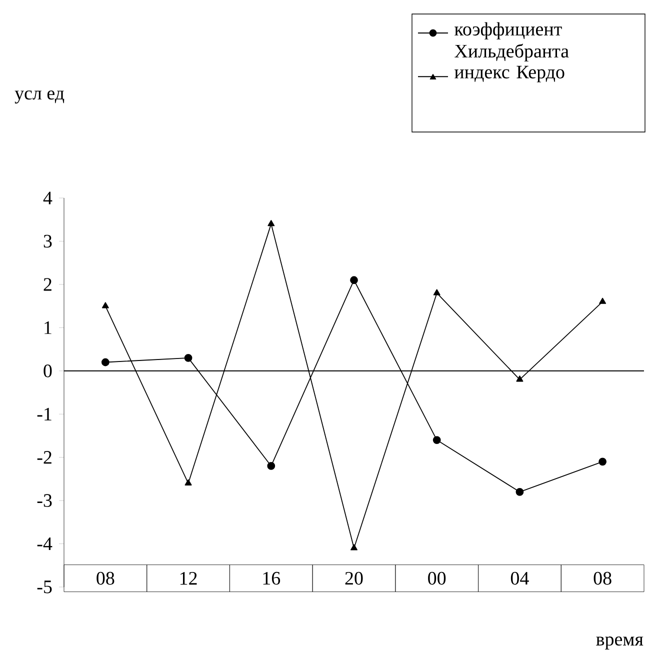 This screenshot has height=655, width=652. What do you see at coordinates (48, 371) in the screenshot?
I see `y-tick-label: 0` at bounding box center [48, 371].